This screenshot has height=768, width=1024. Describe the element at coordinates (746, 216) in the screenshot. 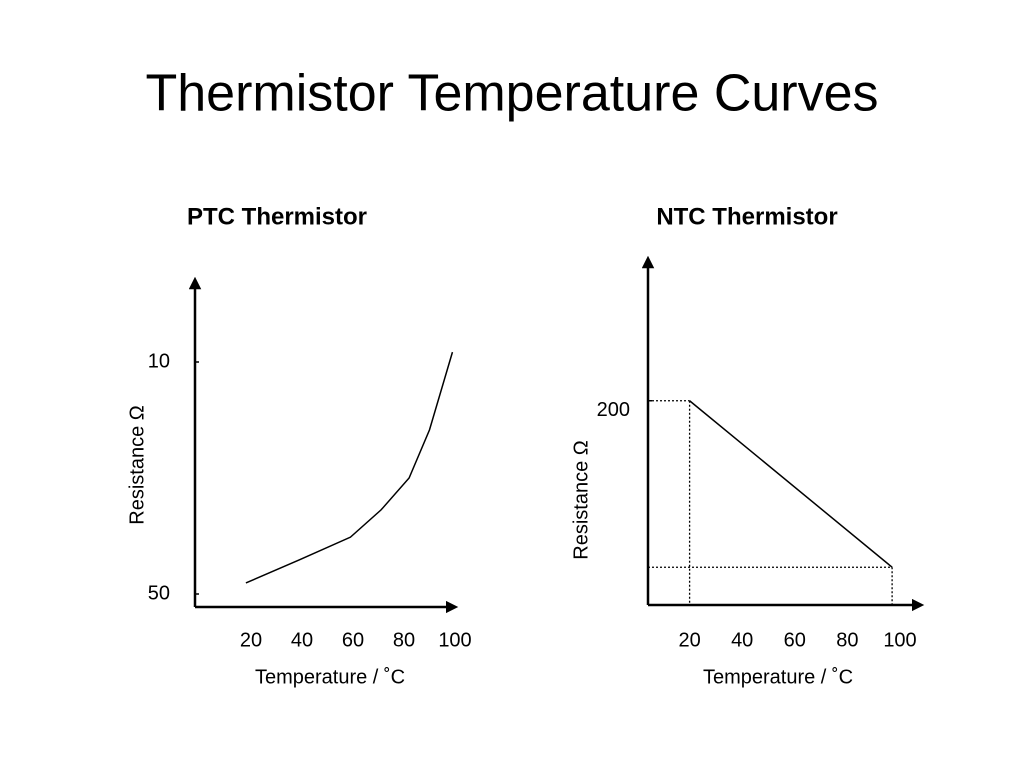

I see `chart-title: NTC Thermistor` at that location.